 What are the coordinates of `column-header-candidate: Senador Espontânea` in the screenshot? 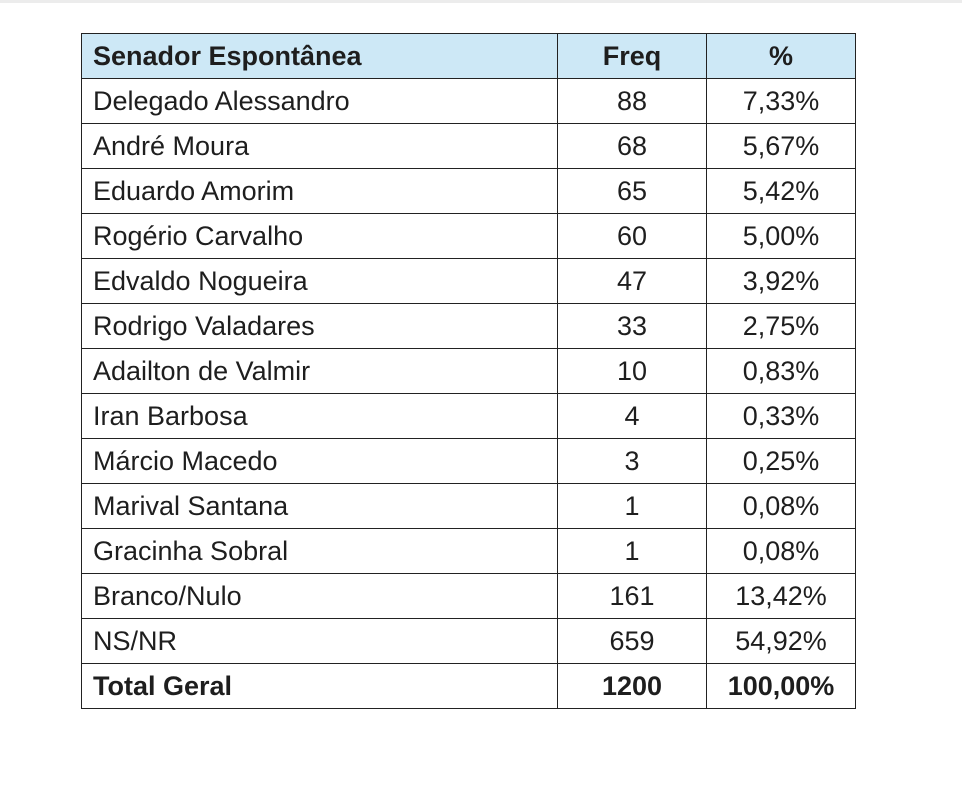 It's located at (319, 56).